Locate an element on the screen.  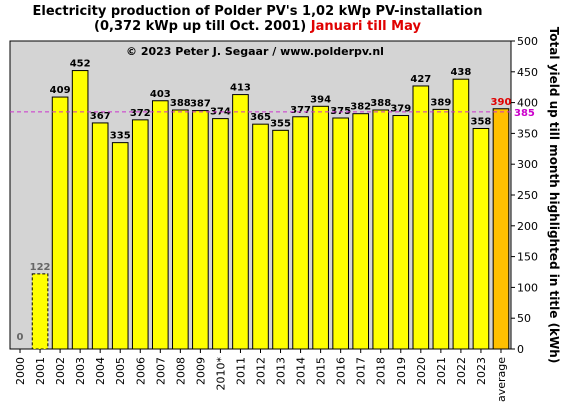
bar-2011 is located at coordinates (240, 222).